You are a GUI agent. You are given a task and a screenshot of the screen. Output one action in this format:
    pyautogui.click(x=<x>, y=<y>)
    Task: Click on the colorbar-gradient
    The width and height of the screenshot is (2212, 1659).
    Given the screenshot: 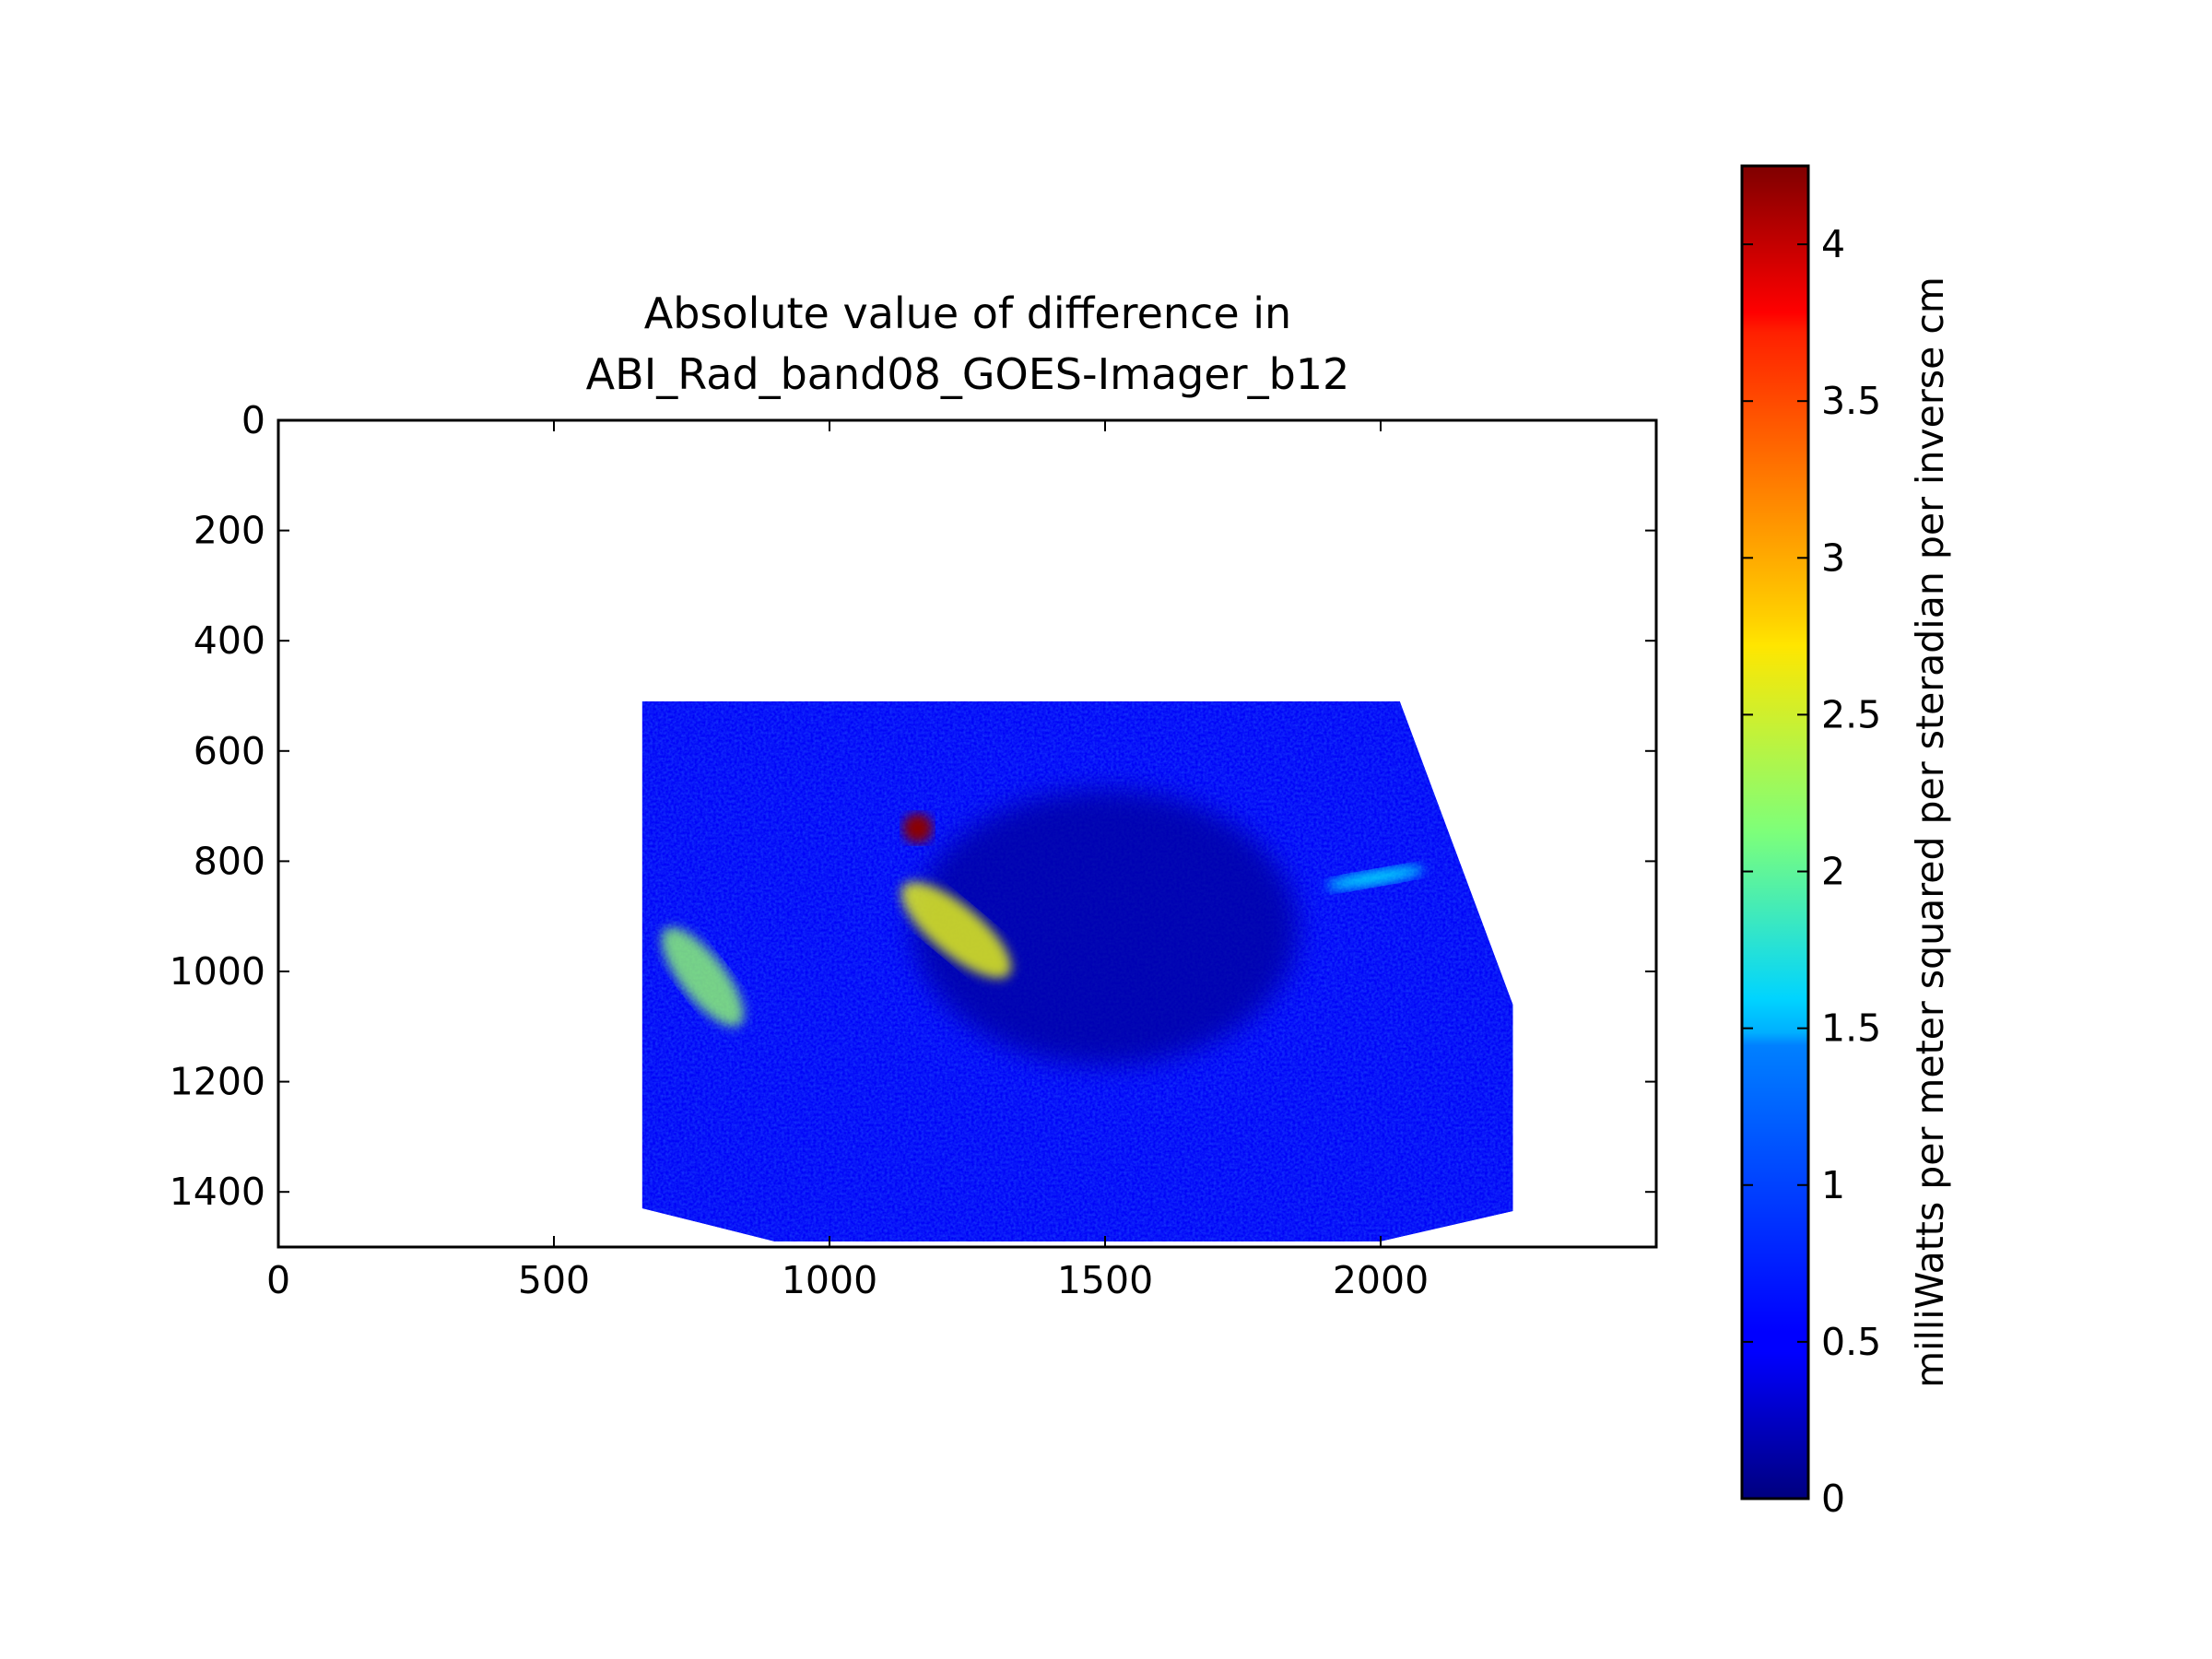 What is the action you would take?
    pyautogui.click(x=1775, y=832)
    